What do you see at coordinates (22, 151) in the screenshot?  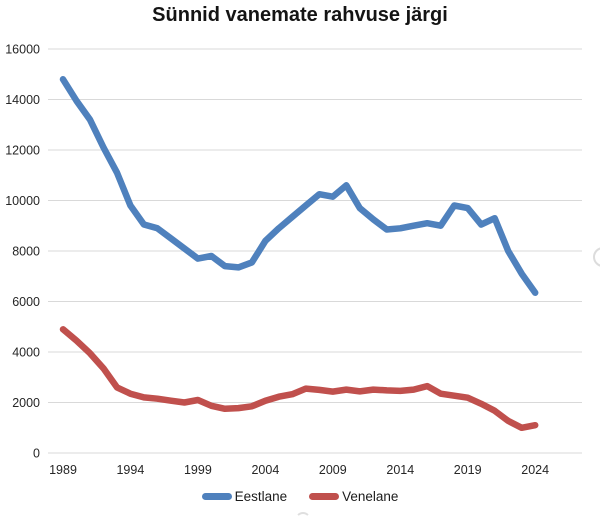 I see `y-tick-label-12000: 12000` at bounding box center [22, 151].